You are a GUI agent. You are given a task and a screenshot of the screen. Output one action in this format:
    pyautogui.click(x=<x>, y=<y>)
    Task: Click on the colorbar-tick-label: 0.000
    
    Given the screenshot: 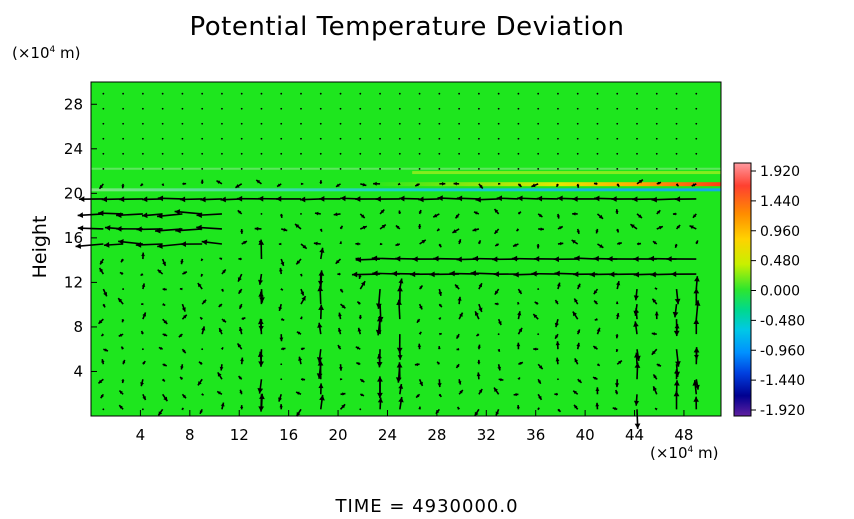 What is the action you would take?
    pyautogui.click(x=780, y=292)
    